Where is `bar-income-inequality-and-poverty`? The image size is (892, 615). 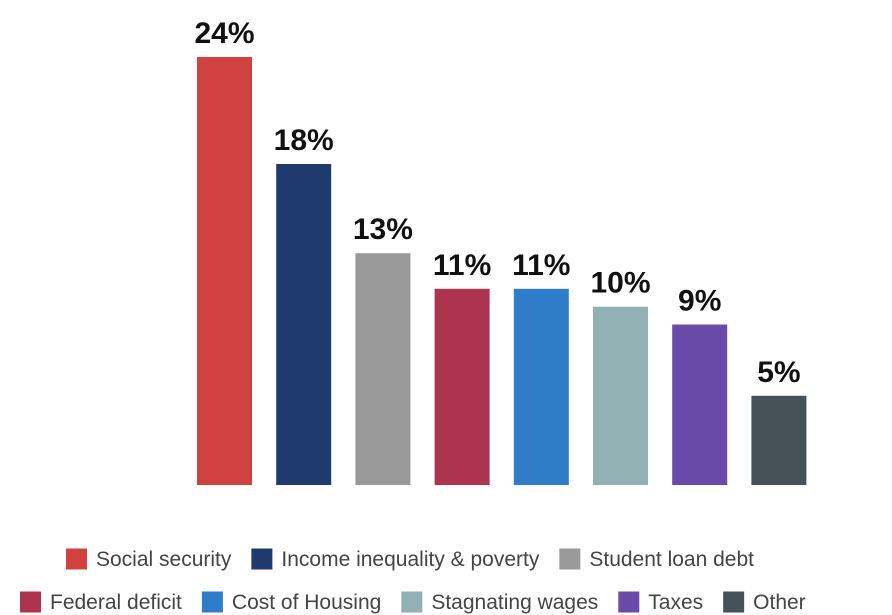 bar-income-inequality-and-poverty is located at coordinates (304, 324).